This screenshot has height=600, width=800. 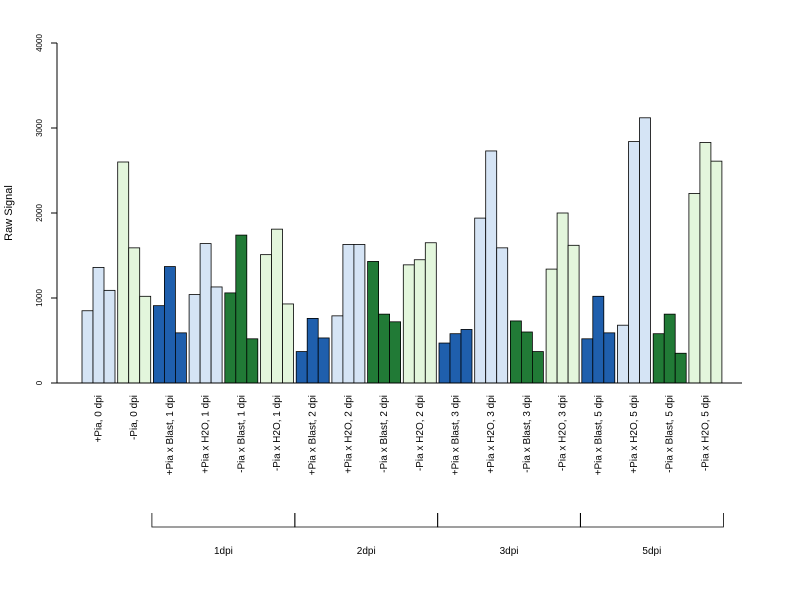 I want to click on y-tick-label: 3000, so click(x=39, y=128).